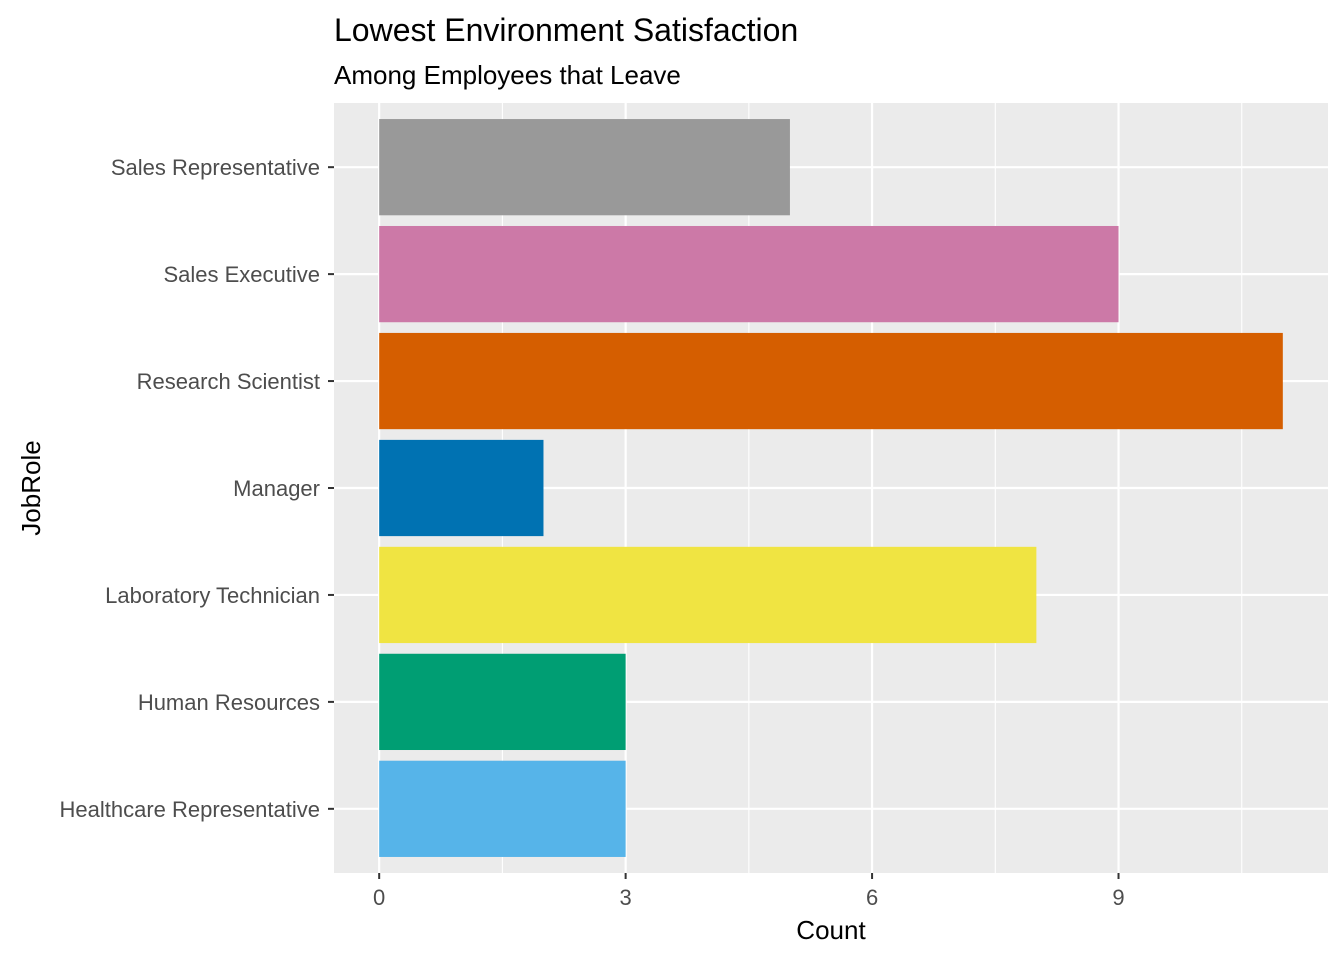 Image resolution: width=1344 pixels, height=960 pixels. Describe the element at coordinates (215, 167) in the screenshot. I see `y-tick-label: Sales Representative` at that location.